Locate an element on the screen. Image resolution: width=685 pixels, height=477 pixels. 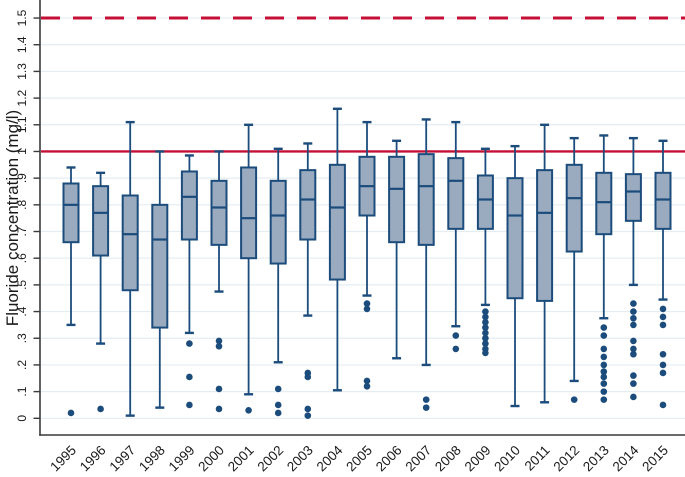
box-group-2000 is located at coordinates (219, 281).